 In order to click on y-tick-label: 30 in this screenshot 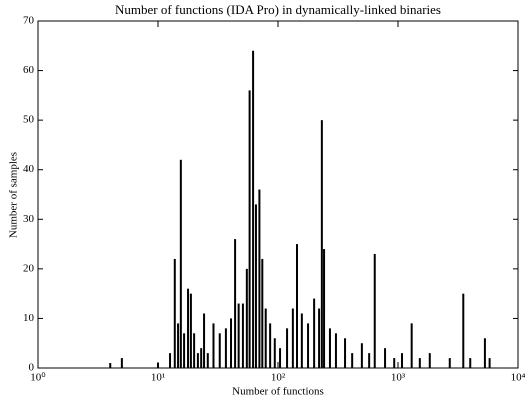, I will do `click(29, 219)`.